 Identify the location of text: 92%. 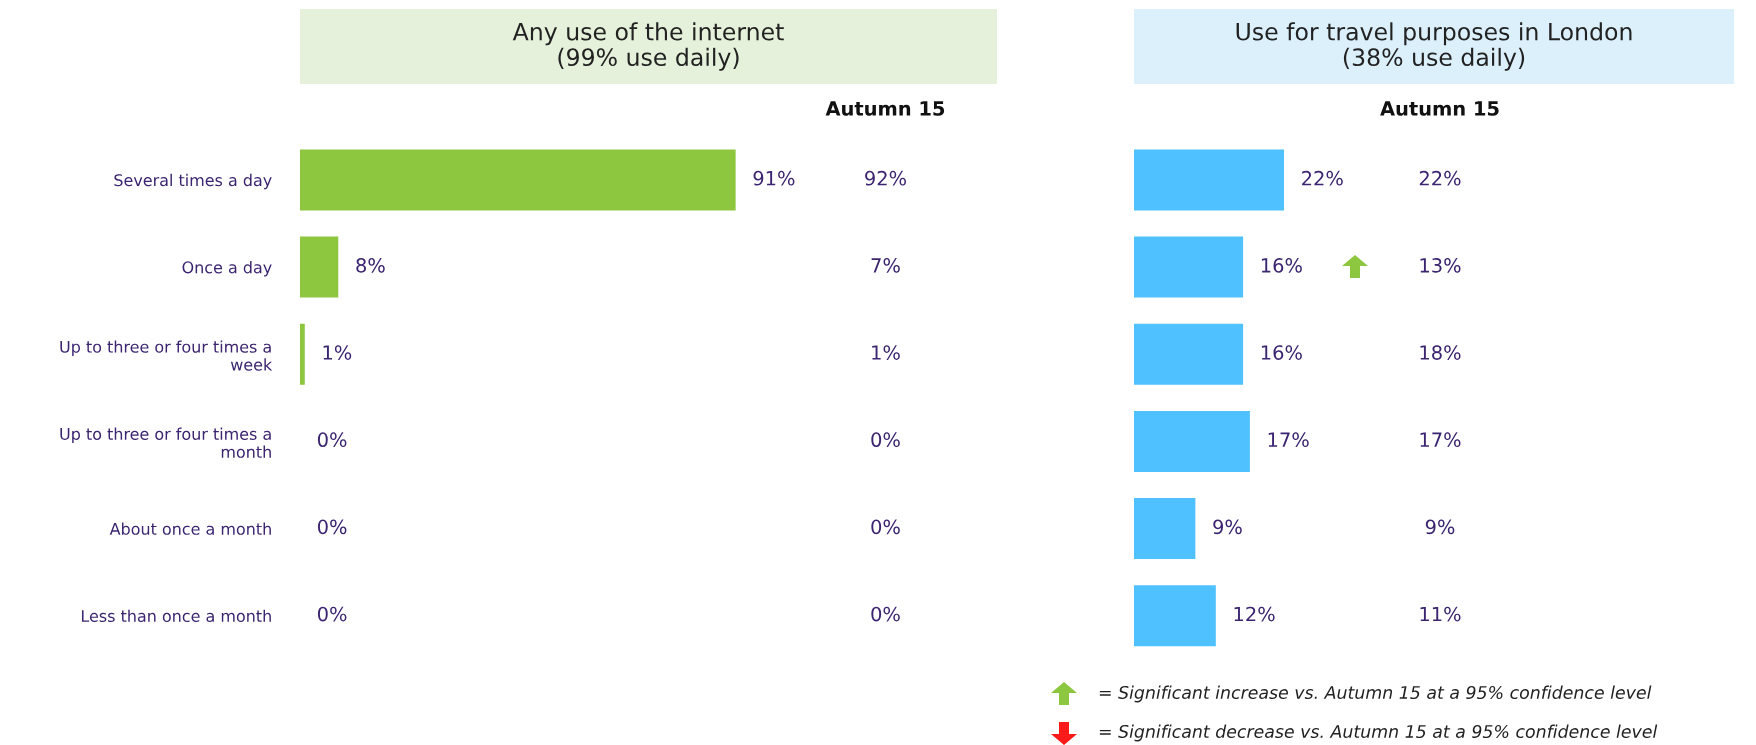
(886, 178).